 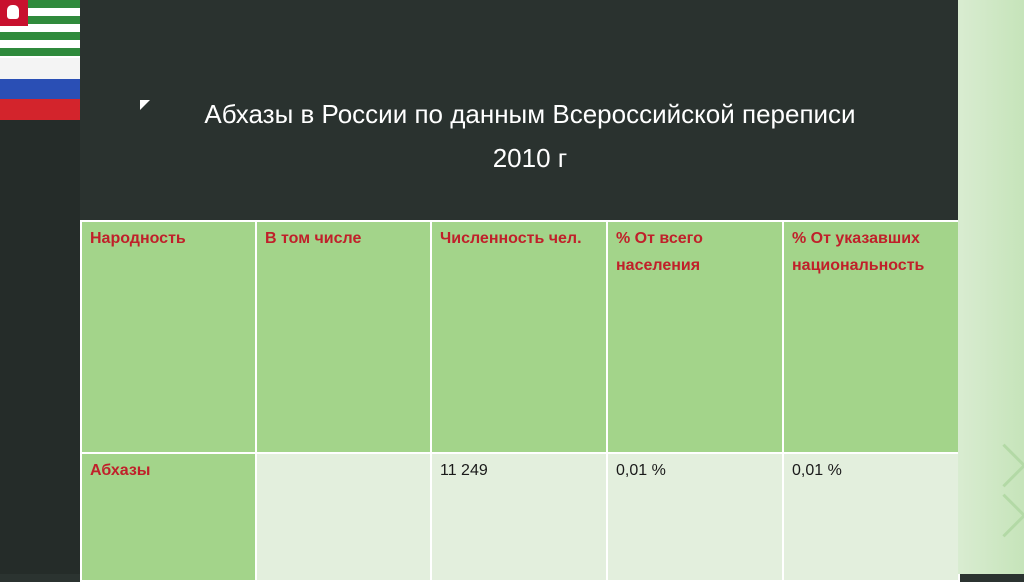 I want to click on left-sidebar, so click(x=40, y=287).